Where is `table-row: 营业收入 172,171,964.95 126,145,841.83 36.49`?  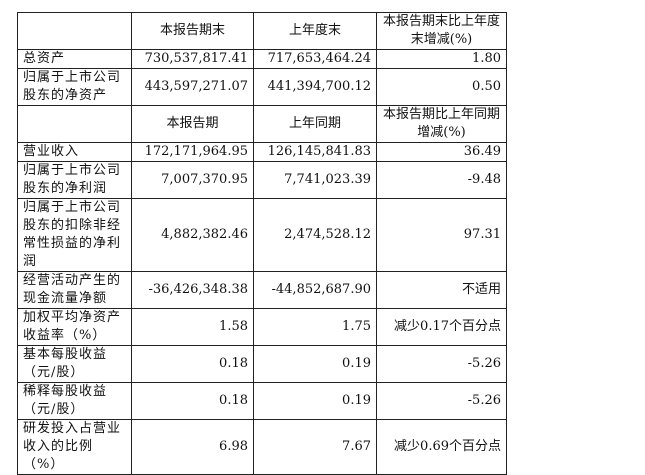
table-row: 营业收入 172,171,964.95 126,145,841.83 36.49 is located at coordinates (262, 152).